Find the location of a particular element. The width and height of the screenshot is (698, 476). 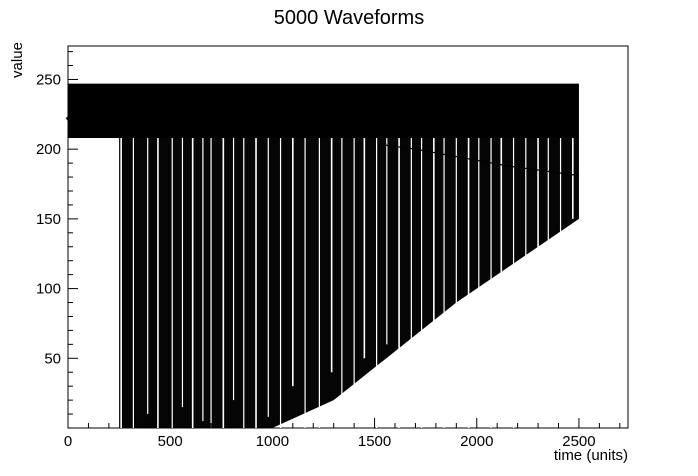

x-tick-label: 1000 is located at coordinates (272, 441).